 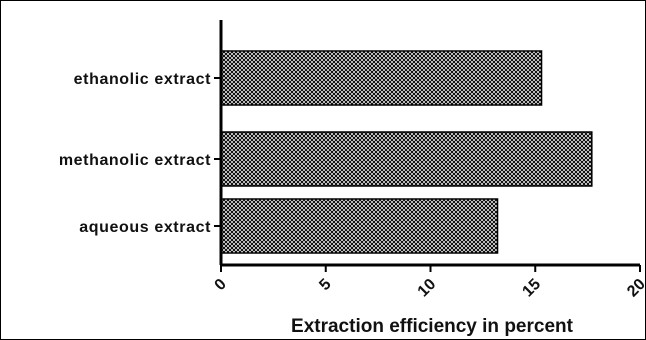 I want to click on bar-methanolic-extract, so click(x=406, y=159).